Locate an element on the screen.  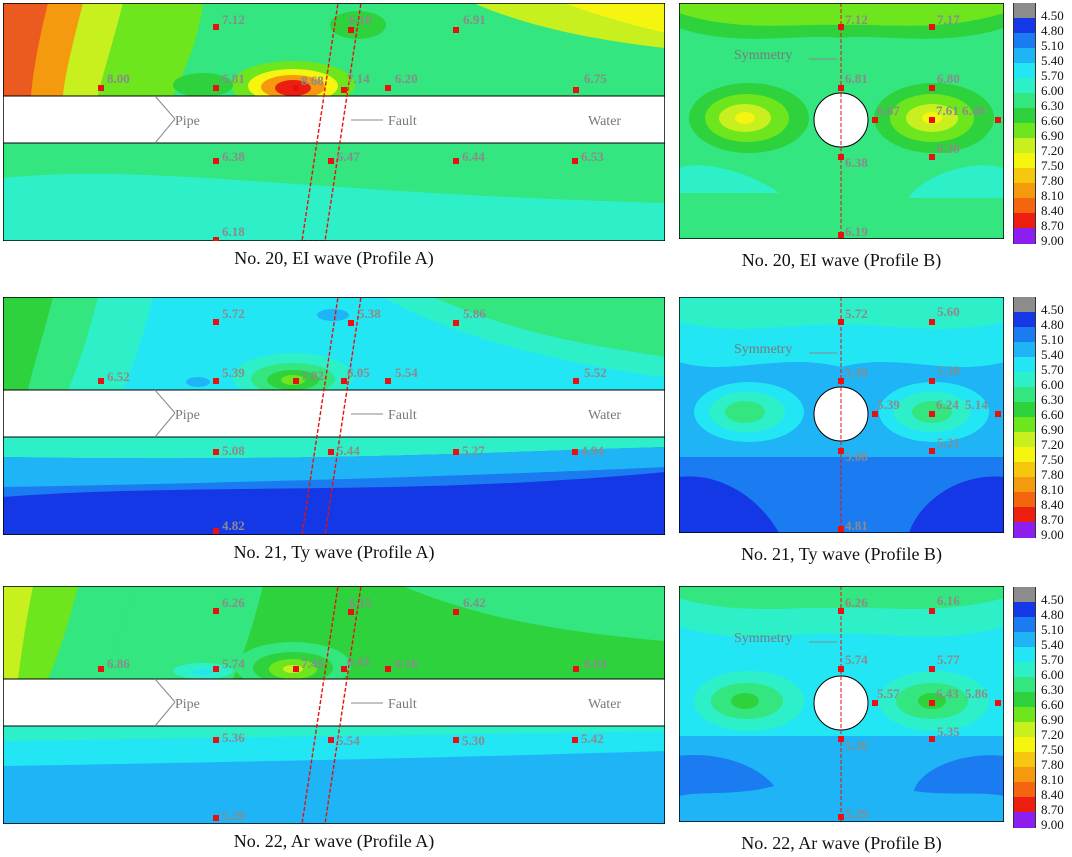
svg-text: 5.72 is located at coordinates (233, 313).